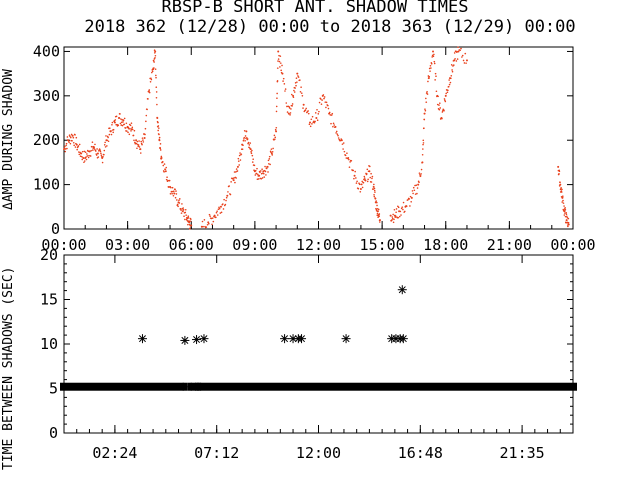 The image size is (640, 480). Describe the element at coordinates (509, 245) in the screenshot. I see `x-tick-label: 21:00` at that location.